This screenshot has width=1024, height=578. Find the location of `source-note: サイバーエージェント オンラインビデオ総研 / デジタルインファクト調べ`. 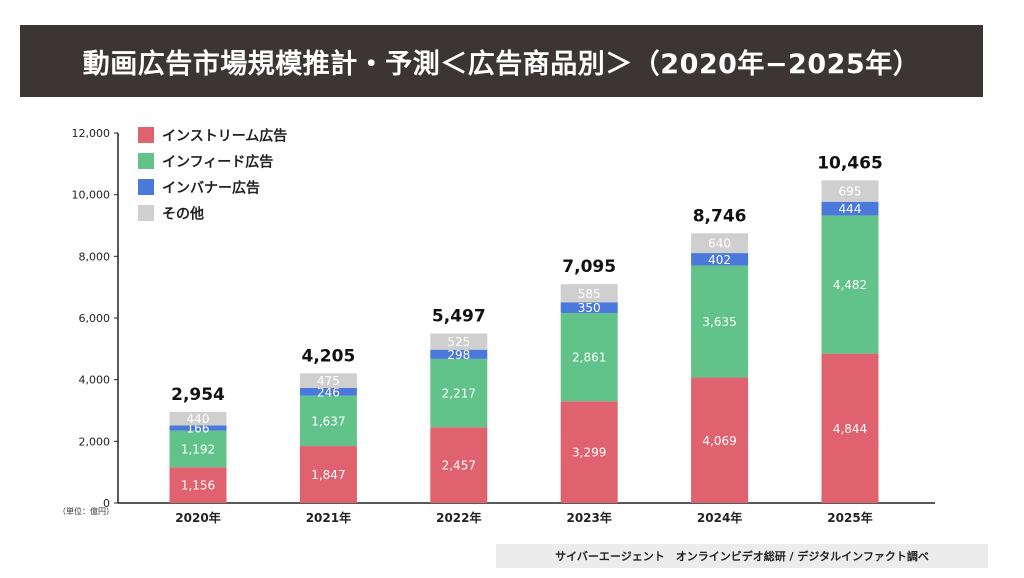

source-note: サイバーエージェント オンラインビデオ総研 / デジタルインファクト調べ is located at coordinates (742, 556).